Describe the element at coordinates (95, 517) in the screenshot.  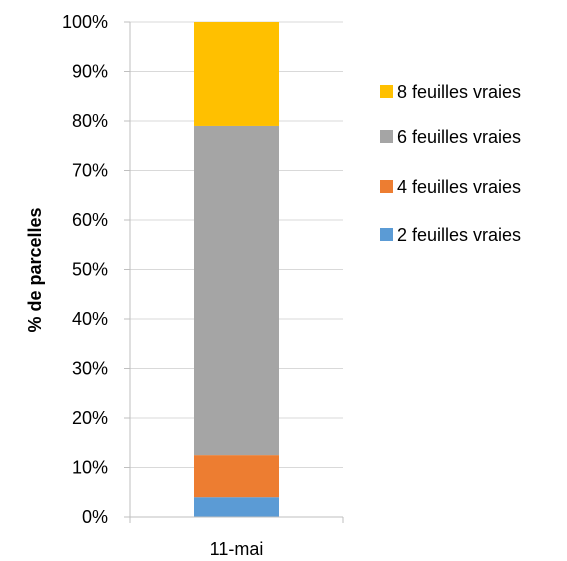
I see `y-tick-label: 0%` at that location.